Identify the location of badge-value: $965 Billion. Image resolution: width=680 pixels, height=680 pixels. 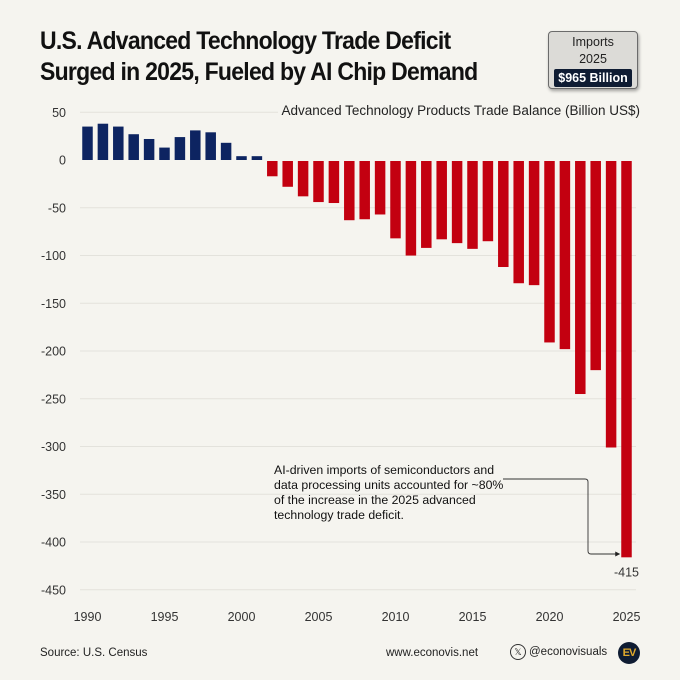
(593, 78).